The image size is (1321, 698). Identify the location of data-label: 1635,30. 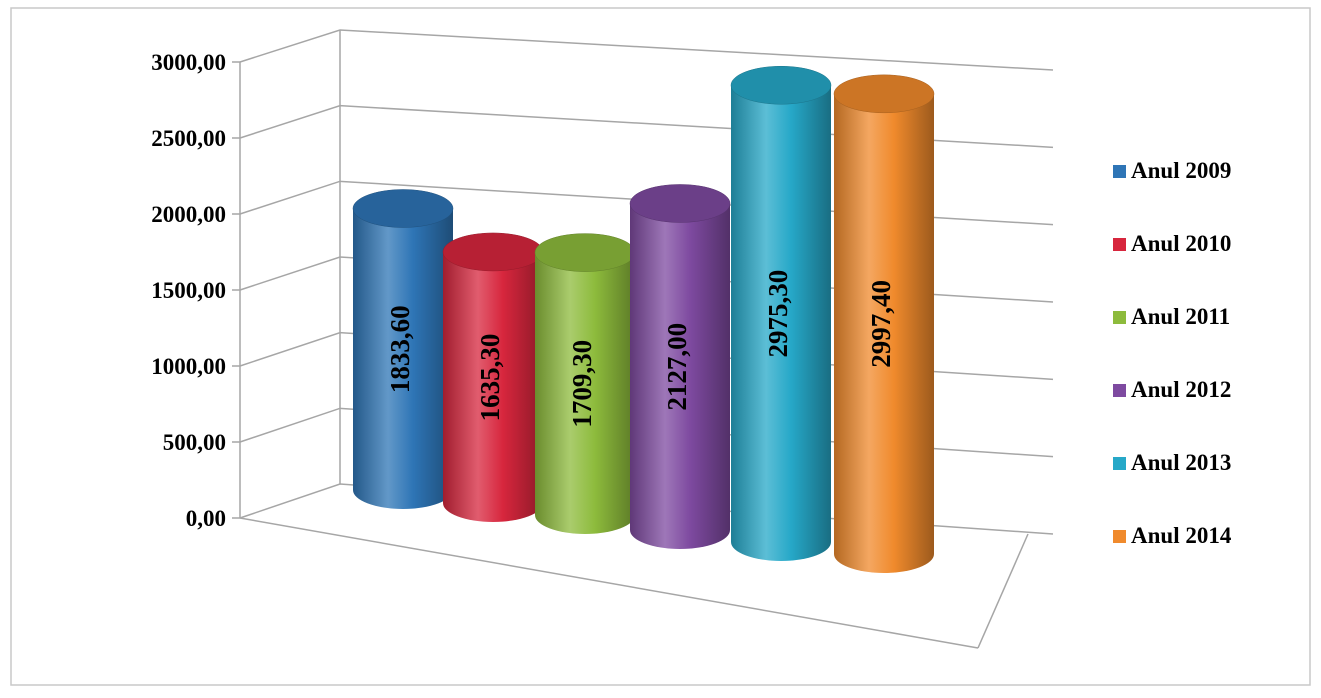
(490, 378).